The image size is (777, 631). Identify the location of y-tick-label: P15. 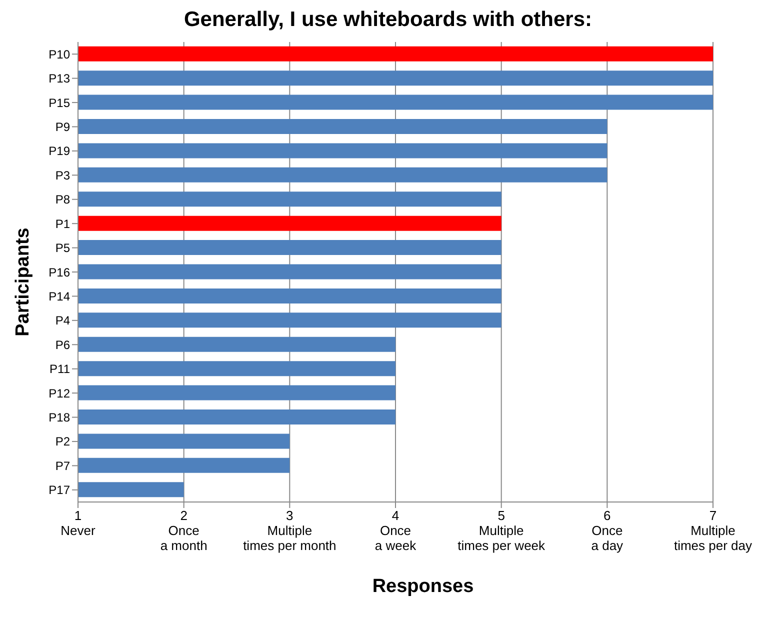
(59, 103).